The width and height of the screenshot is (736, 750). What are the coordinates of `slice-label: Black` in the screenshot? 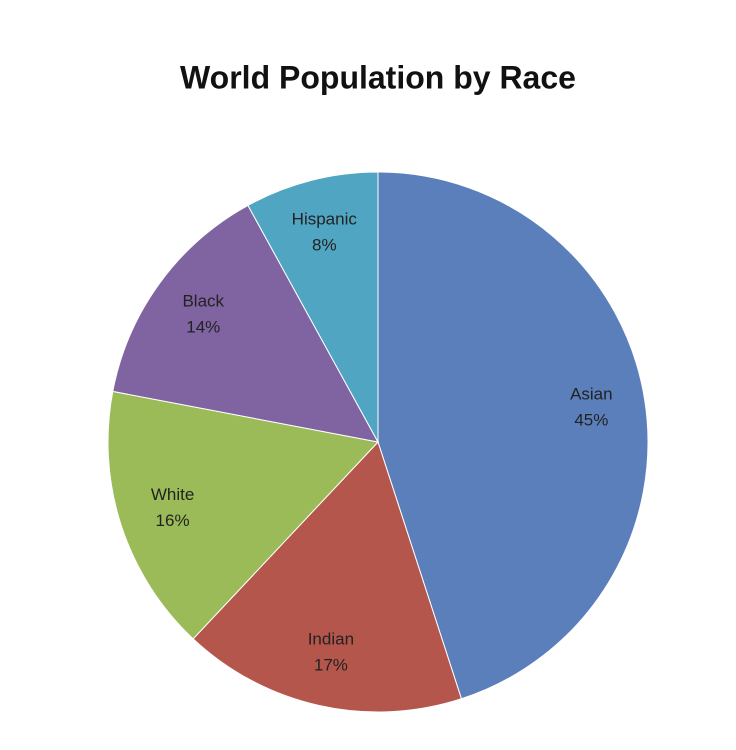 It's located at (203, 301).